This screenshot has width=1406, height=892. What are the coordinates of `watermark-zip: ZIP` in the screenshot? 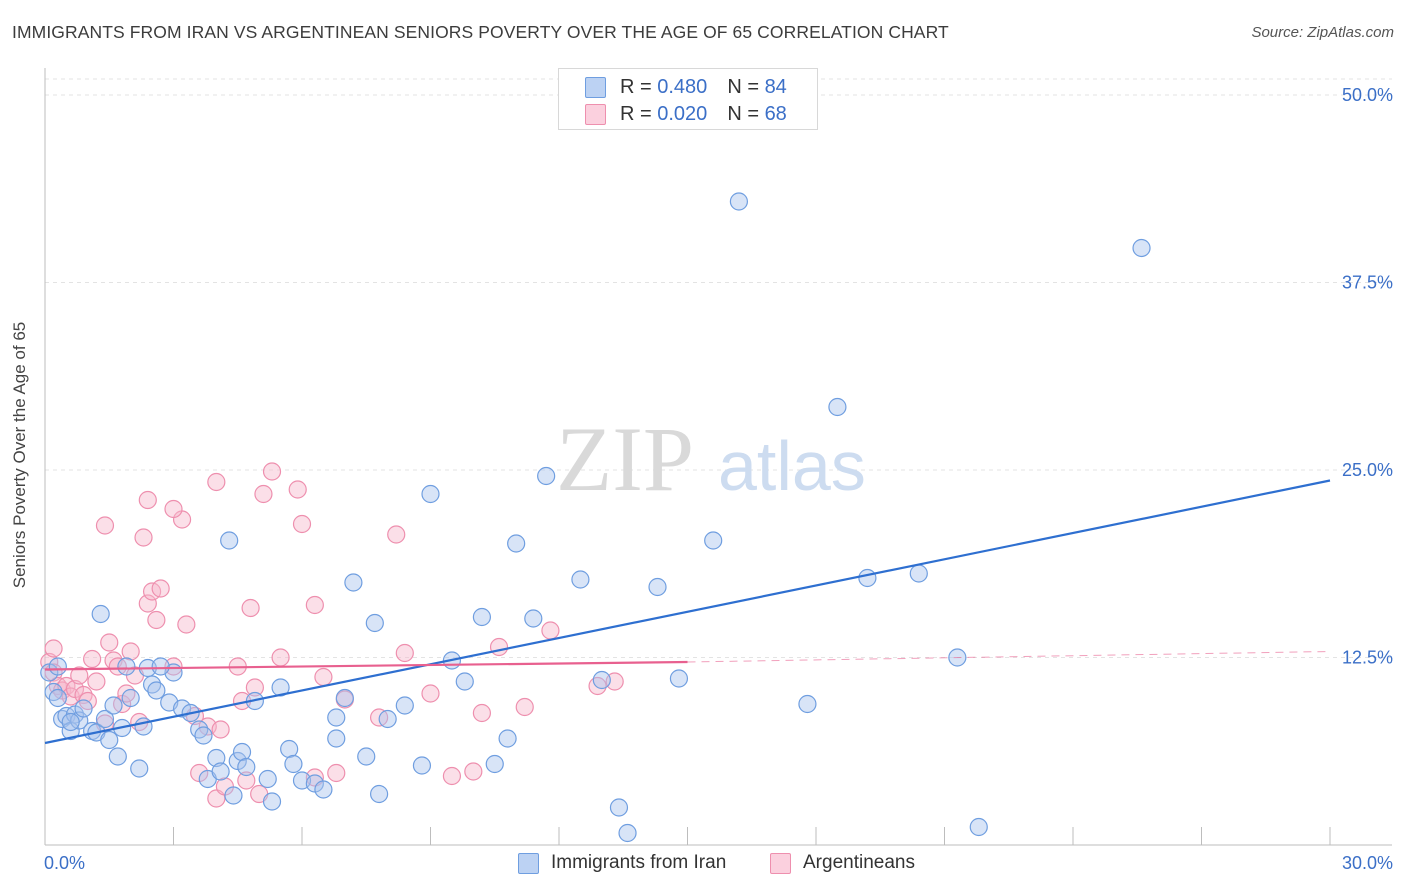 It's located at (625, 459).